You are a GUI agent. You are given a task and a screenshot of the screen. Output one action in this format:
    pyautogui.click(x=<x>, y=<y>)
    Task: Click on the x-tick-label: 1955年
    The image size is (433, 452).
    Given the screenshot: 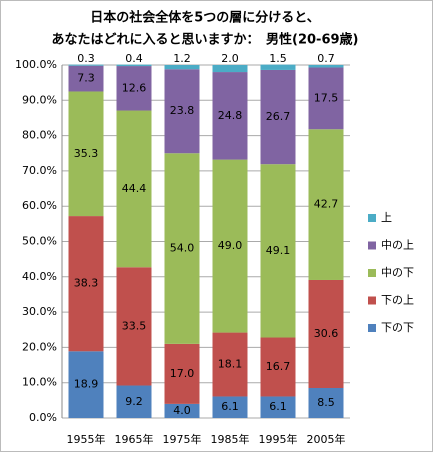 What is the action you would take?
    pyautogui.click(x=86, y=439)
    